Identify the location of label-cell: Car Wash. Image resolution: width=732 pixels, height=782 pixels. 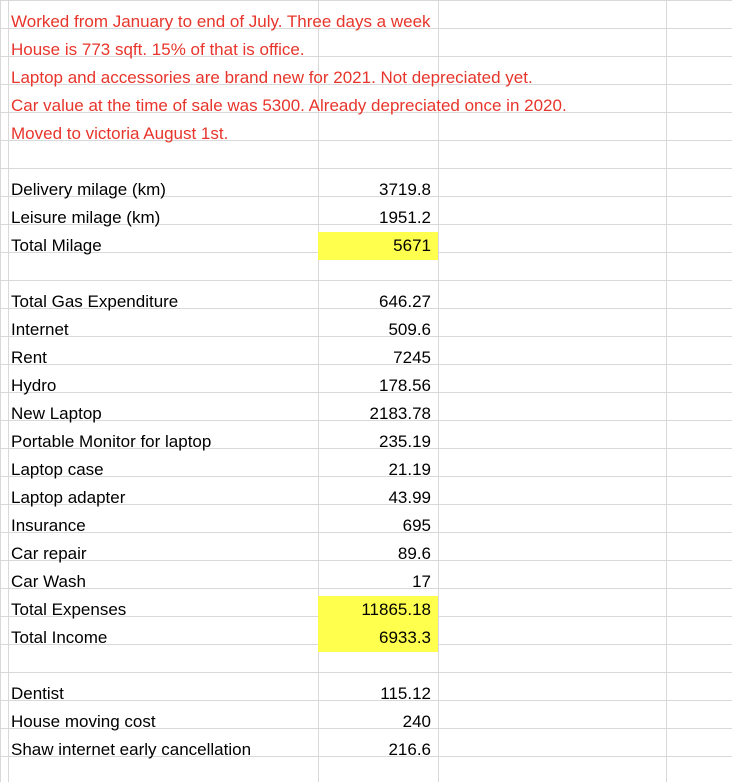
(48, 581).